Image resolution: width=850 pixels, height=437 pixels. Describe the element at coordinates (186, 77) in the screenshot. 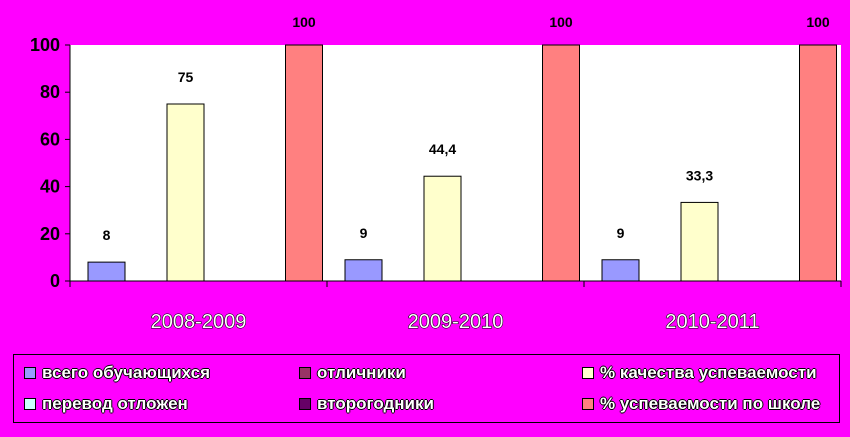

I see `data-label: 75` at that location.